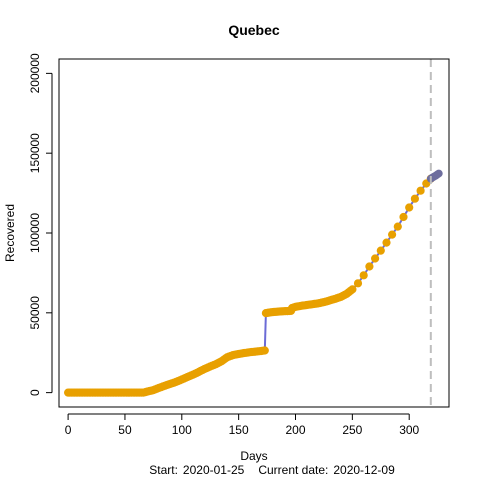  What do you see at coordinates (35, 233) in the screenshot?
I see `y-tick-label: 100000` at bounding box center [35, 233].